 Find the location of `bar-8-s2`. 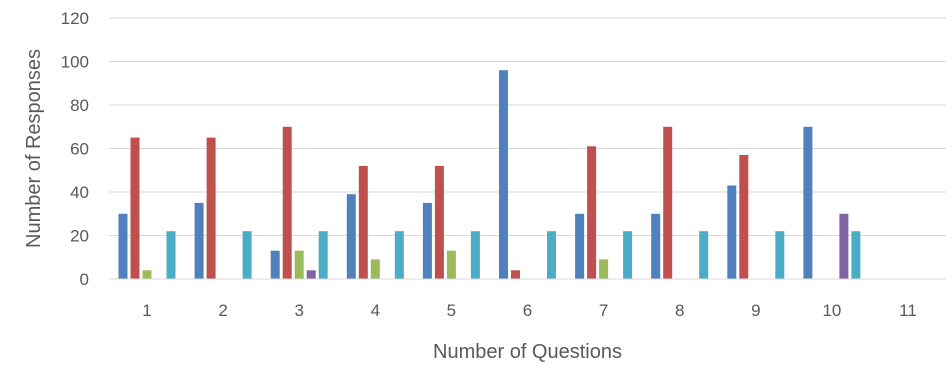

bar-8-s2 is located at coordinates (668, 203).